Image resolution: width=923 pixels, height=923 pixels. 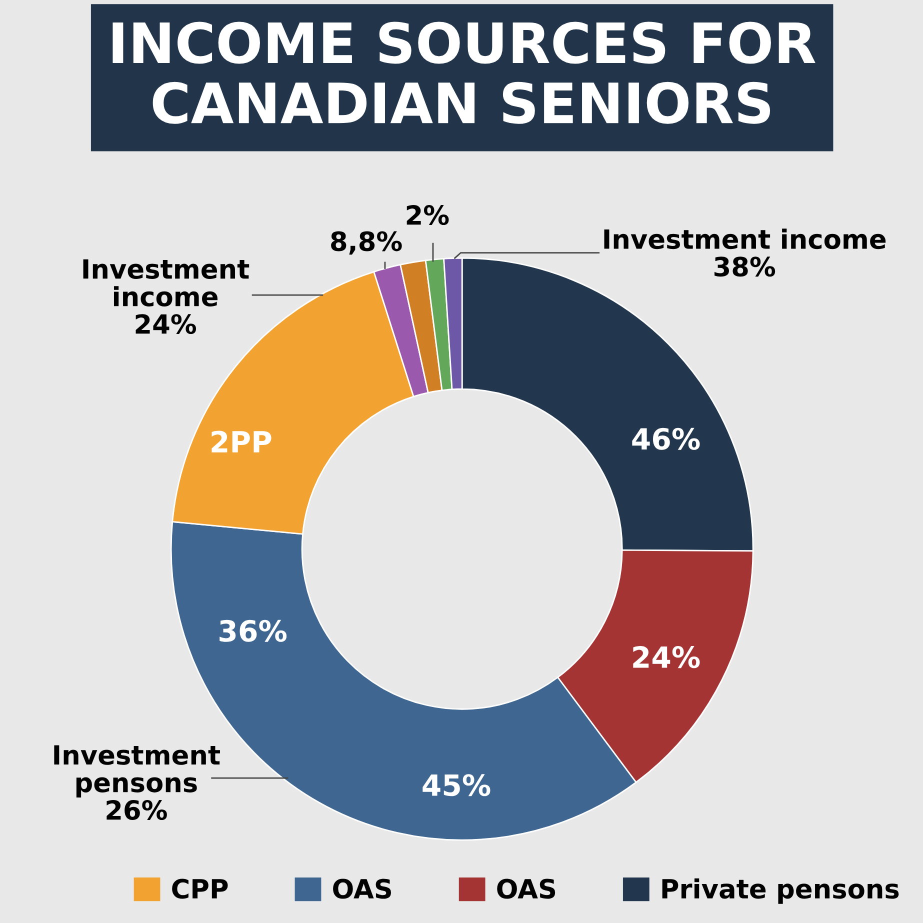 What do you see at coordinates (427, 215) in the screenshot?
I see `text: 2%` at bounding box center [427, 215].